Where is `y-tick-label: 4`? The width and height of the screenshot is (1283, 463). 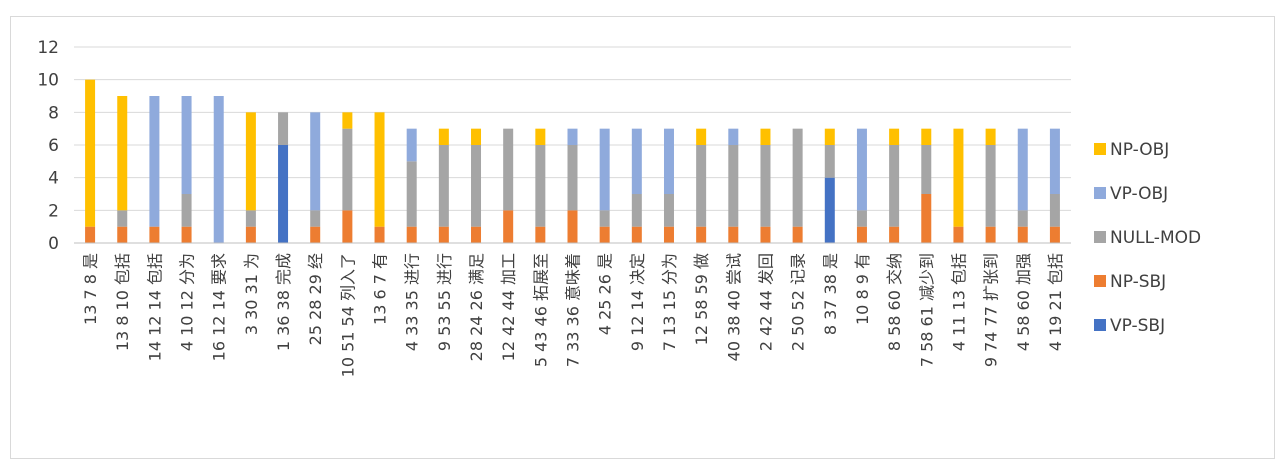
y-tick-label: 4 is located at coordinates (53, 179).